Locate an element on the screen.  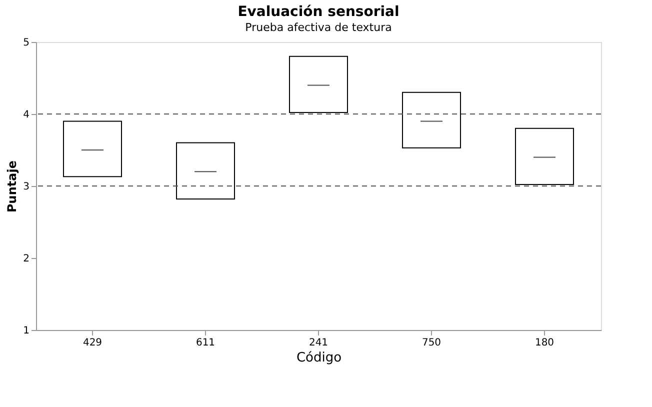
x-tick-label: 429 is located at coordinates (92, 343).